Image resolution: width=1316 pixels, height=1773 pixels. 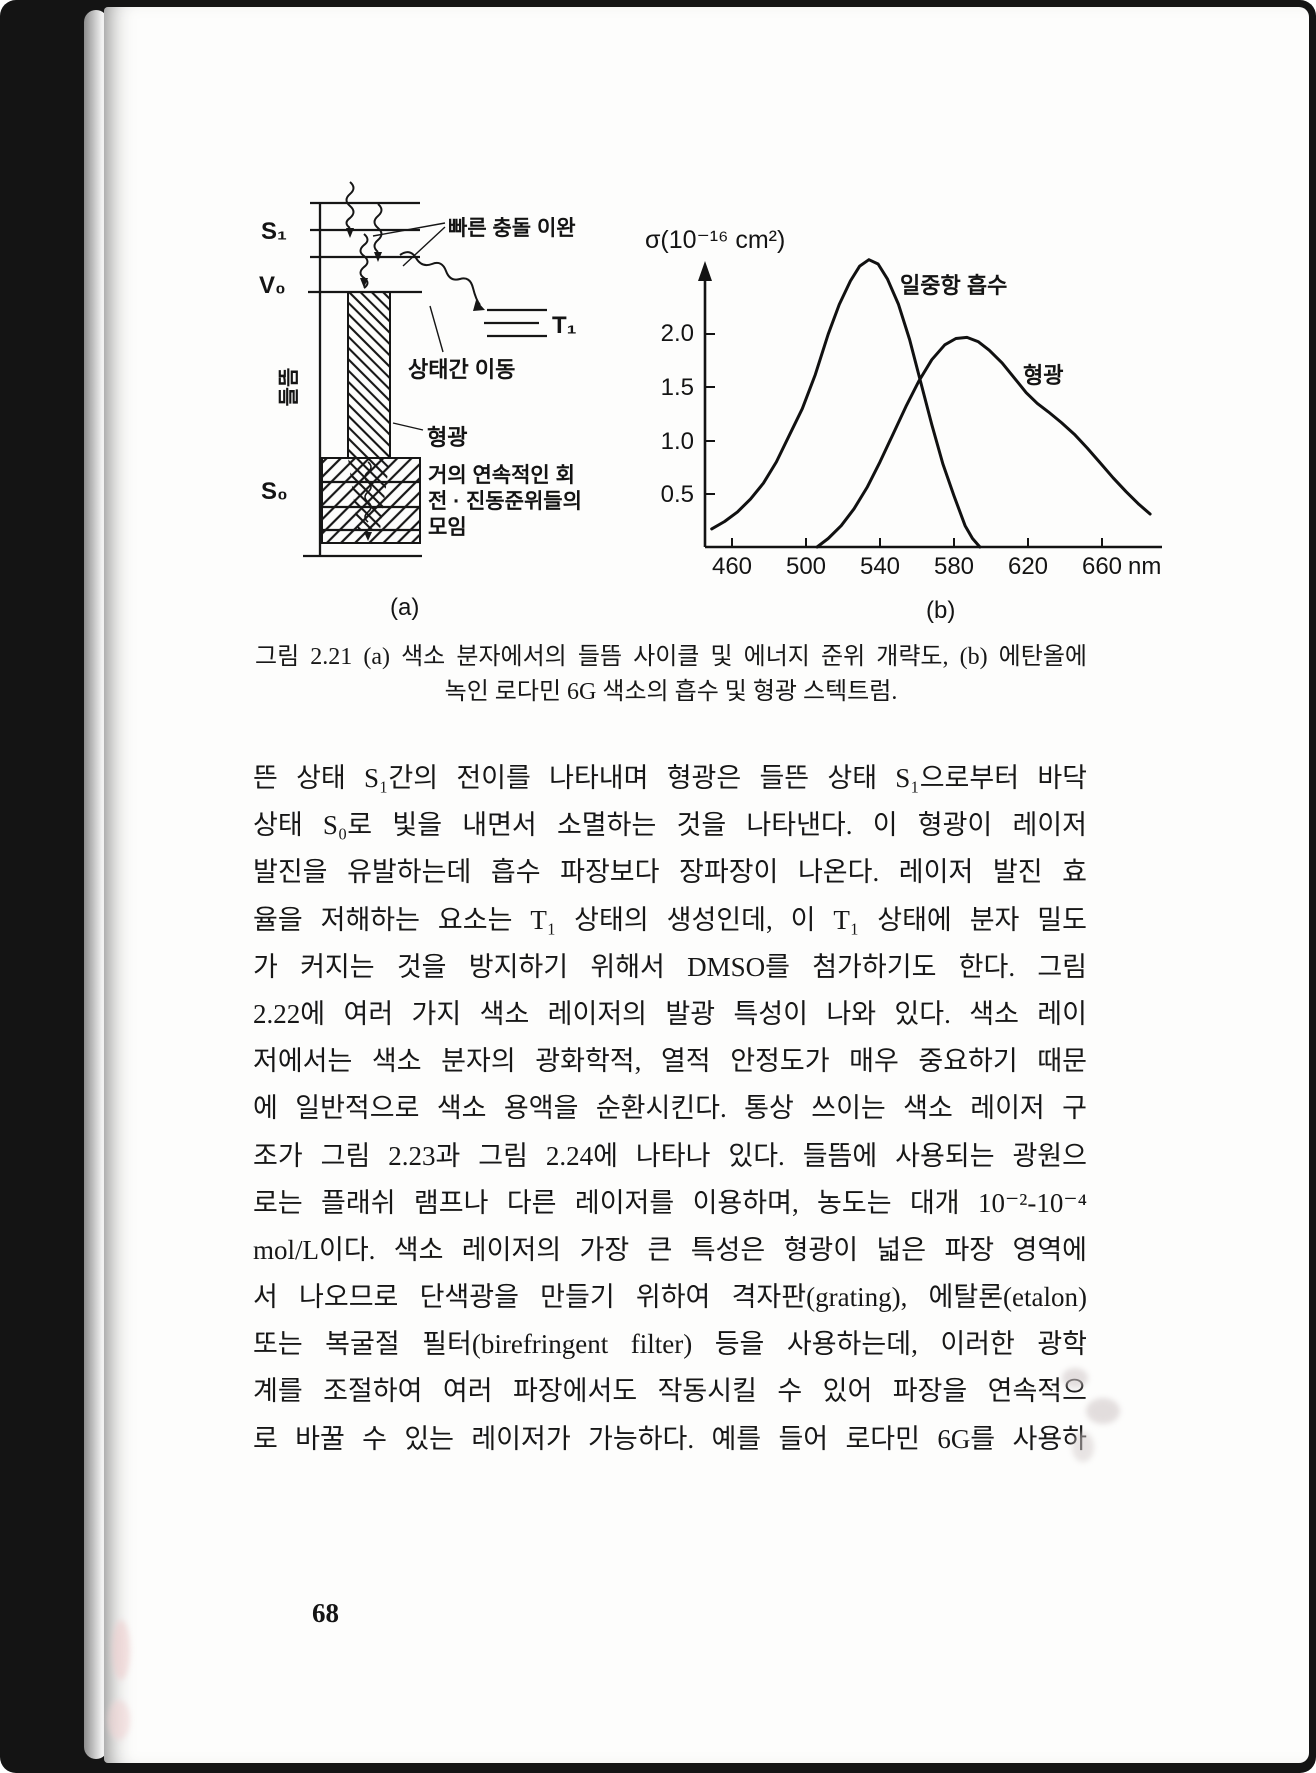 What do you see at coordinates (289, 387) in the screenshot?
I see `annotation-excitation-vertical: 들뜸` at bounding box center [289, 387].